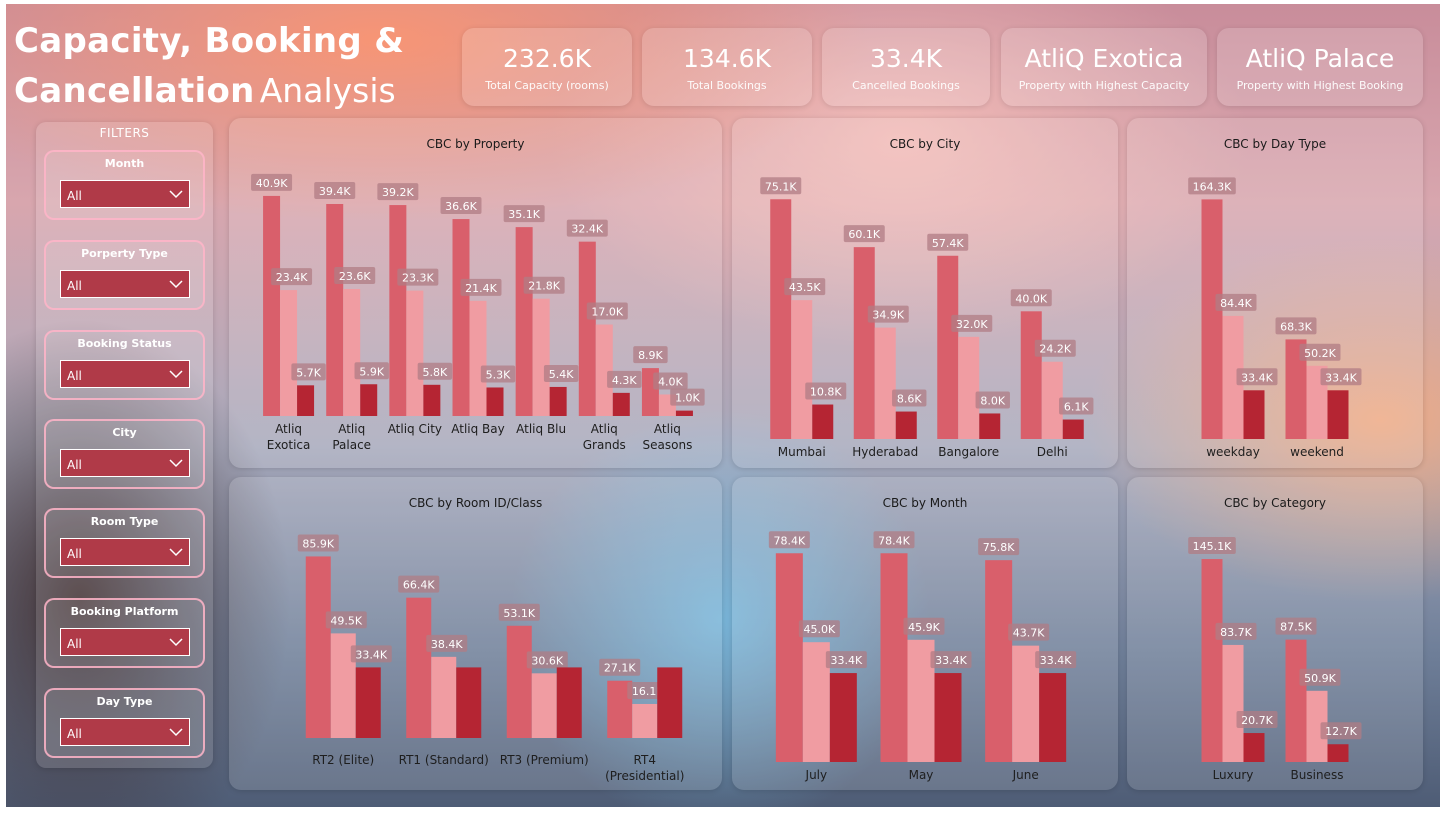  Describe the element at coordinates (351, 445) in the screenshot. I see `category-label: Palace` at that location.